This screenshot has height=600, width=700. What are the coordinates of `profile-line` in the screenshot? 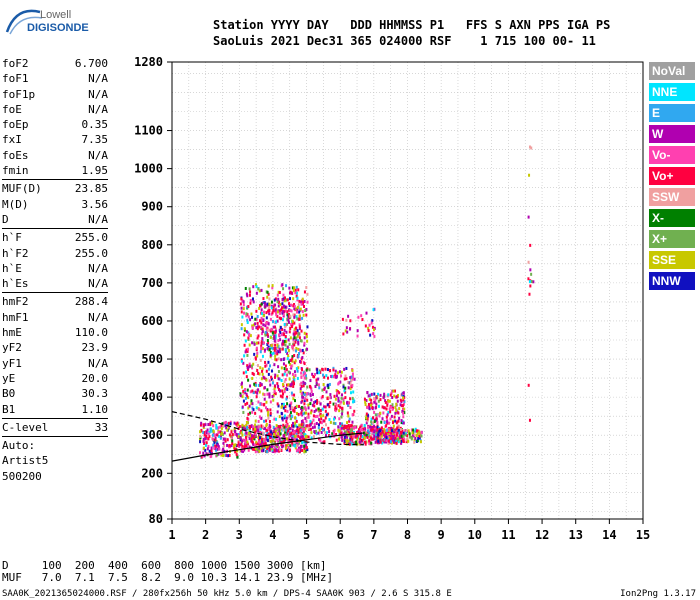 It's located at (267, 428).